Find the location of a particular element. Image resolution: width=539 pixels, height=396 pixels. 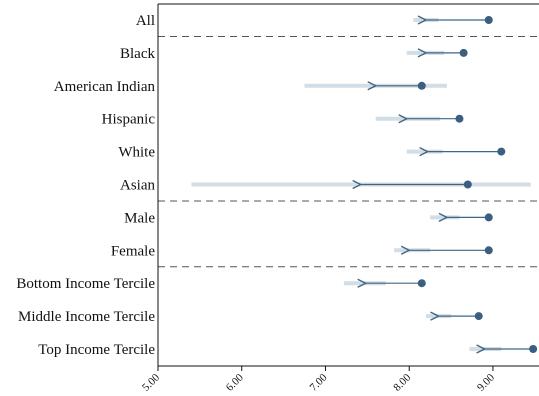

category-label-1-1: American Indian is located at coordinates (105, 87).